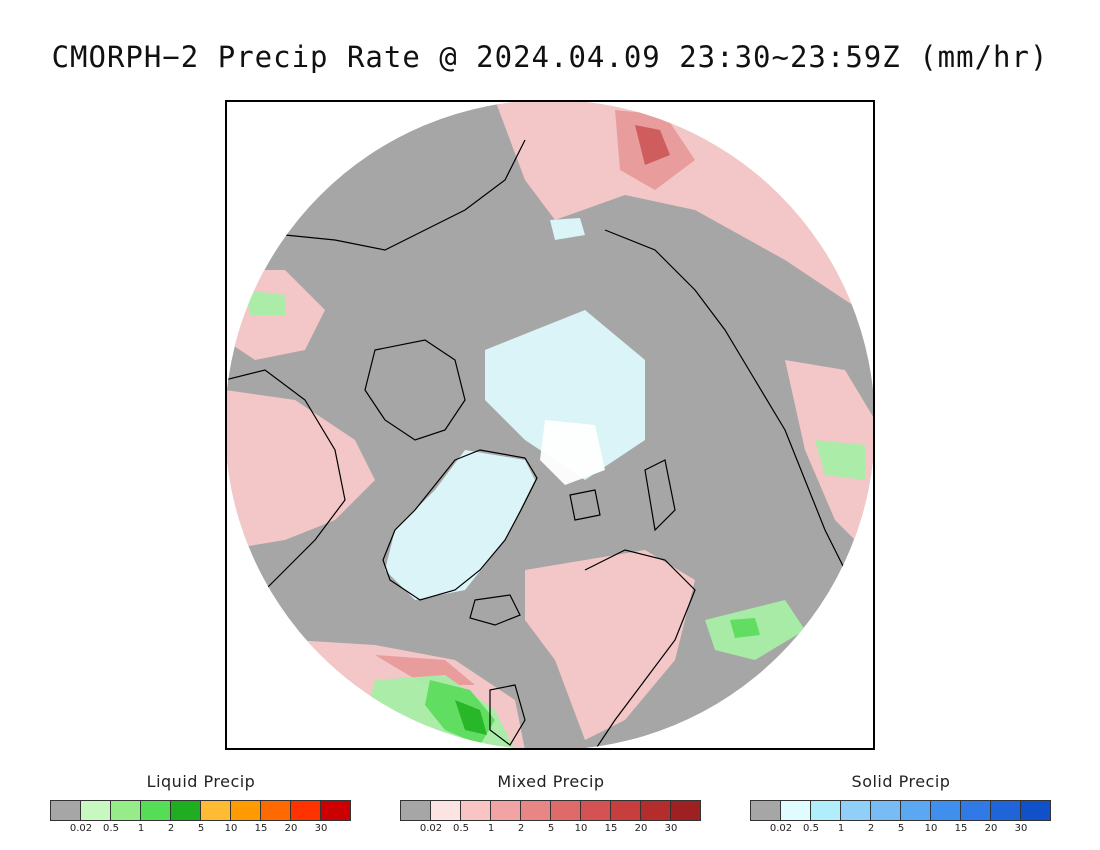  Describe the element at coordinates (507, 715) in the screenshot. I see `coastline-british-isles` at that location.